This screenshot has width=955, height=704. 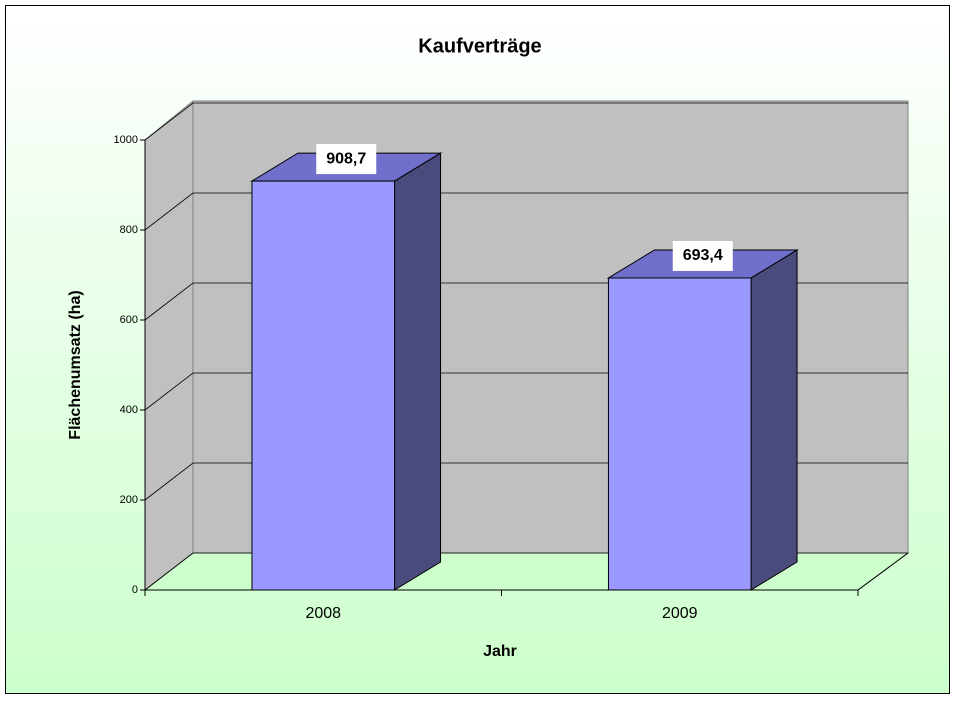 What do you see at coordinates (75, 364) in the screenshot?
I see `y-axis-label: Flächenumsatz (ha)` at bounding box center [75, 364].